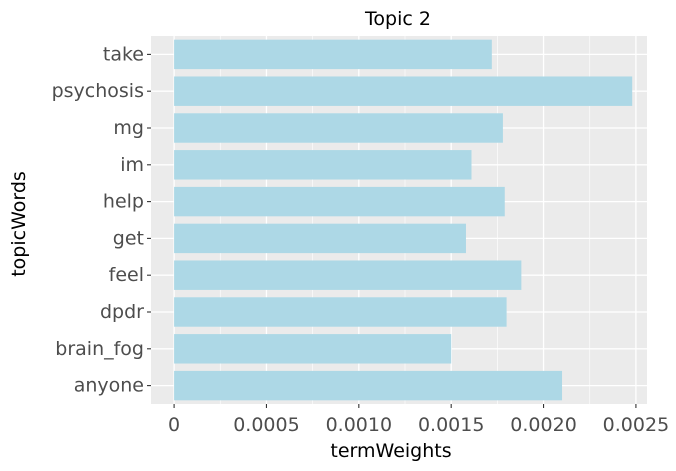 The image size is (676, 471). What do you see at coordinates (313, 349) in the screenshot?
I see `bar-brain_fog` at bounding box center [313, 349].